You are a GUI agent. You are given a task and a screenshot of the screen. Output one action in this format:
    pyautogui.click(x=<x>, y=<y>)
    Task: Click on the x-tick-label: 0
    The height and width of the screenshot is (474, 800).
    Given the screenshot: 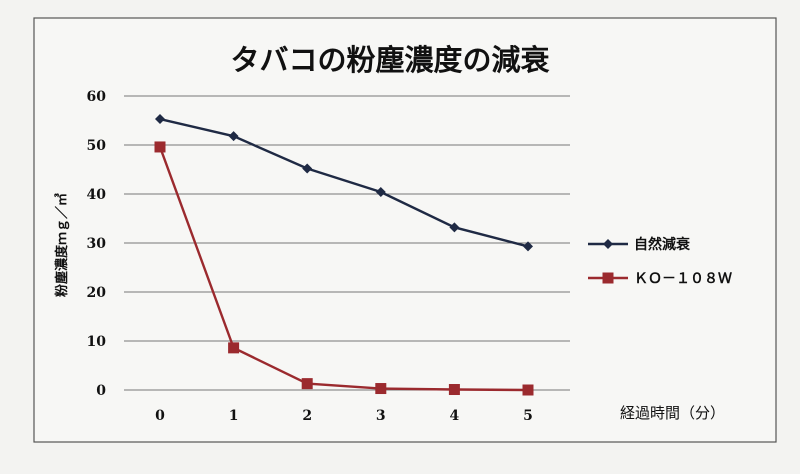 What is the action you would take?
    pyautogui.click(x=160, y=416)
    